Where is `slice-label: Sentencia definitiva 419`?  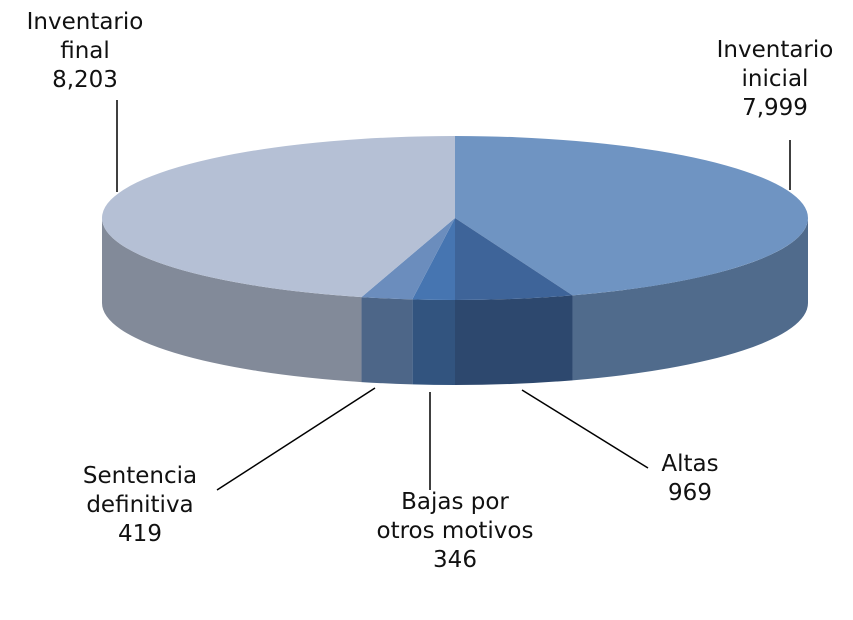
slice-label: Sentencia definitiva 419 is located at coordinates (140, 505).